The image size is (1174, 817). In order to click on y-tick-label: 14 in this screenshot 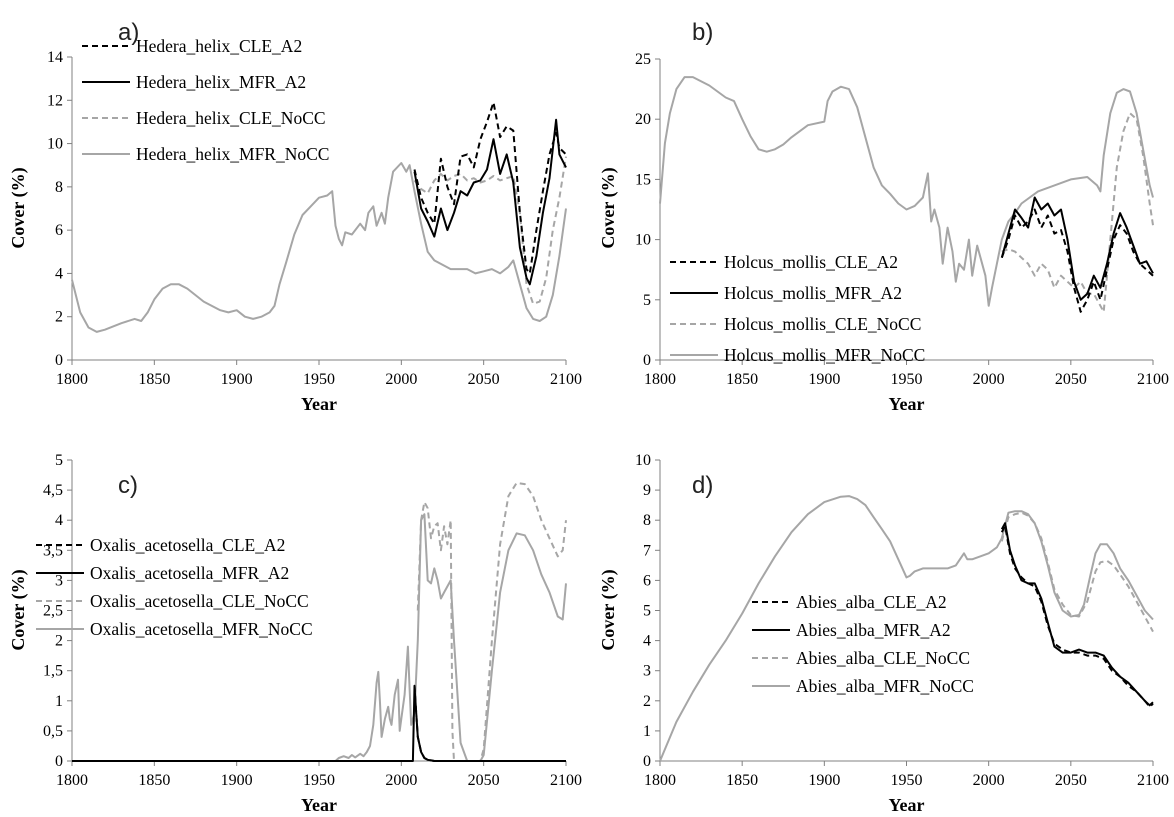, I will do `click(55, 57)`.